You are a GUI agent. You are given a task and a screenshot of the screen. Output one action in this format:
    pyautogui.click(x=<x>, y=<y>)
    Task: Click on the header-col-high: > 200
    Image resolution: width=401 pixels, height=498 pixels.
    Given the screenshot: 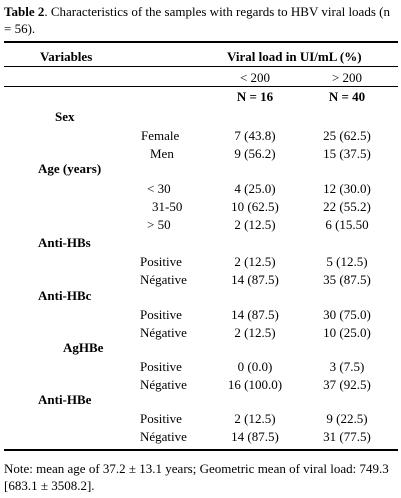 What is the action you would take?
    pyautogui.click(x=347, y=77)
    